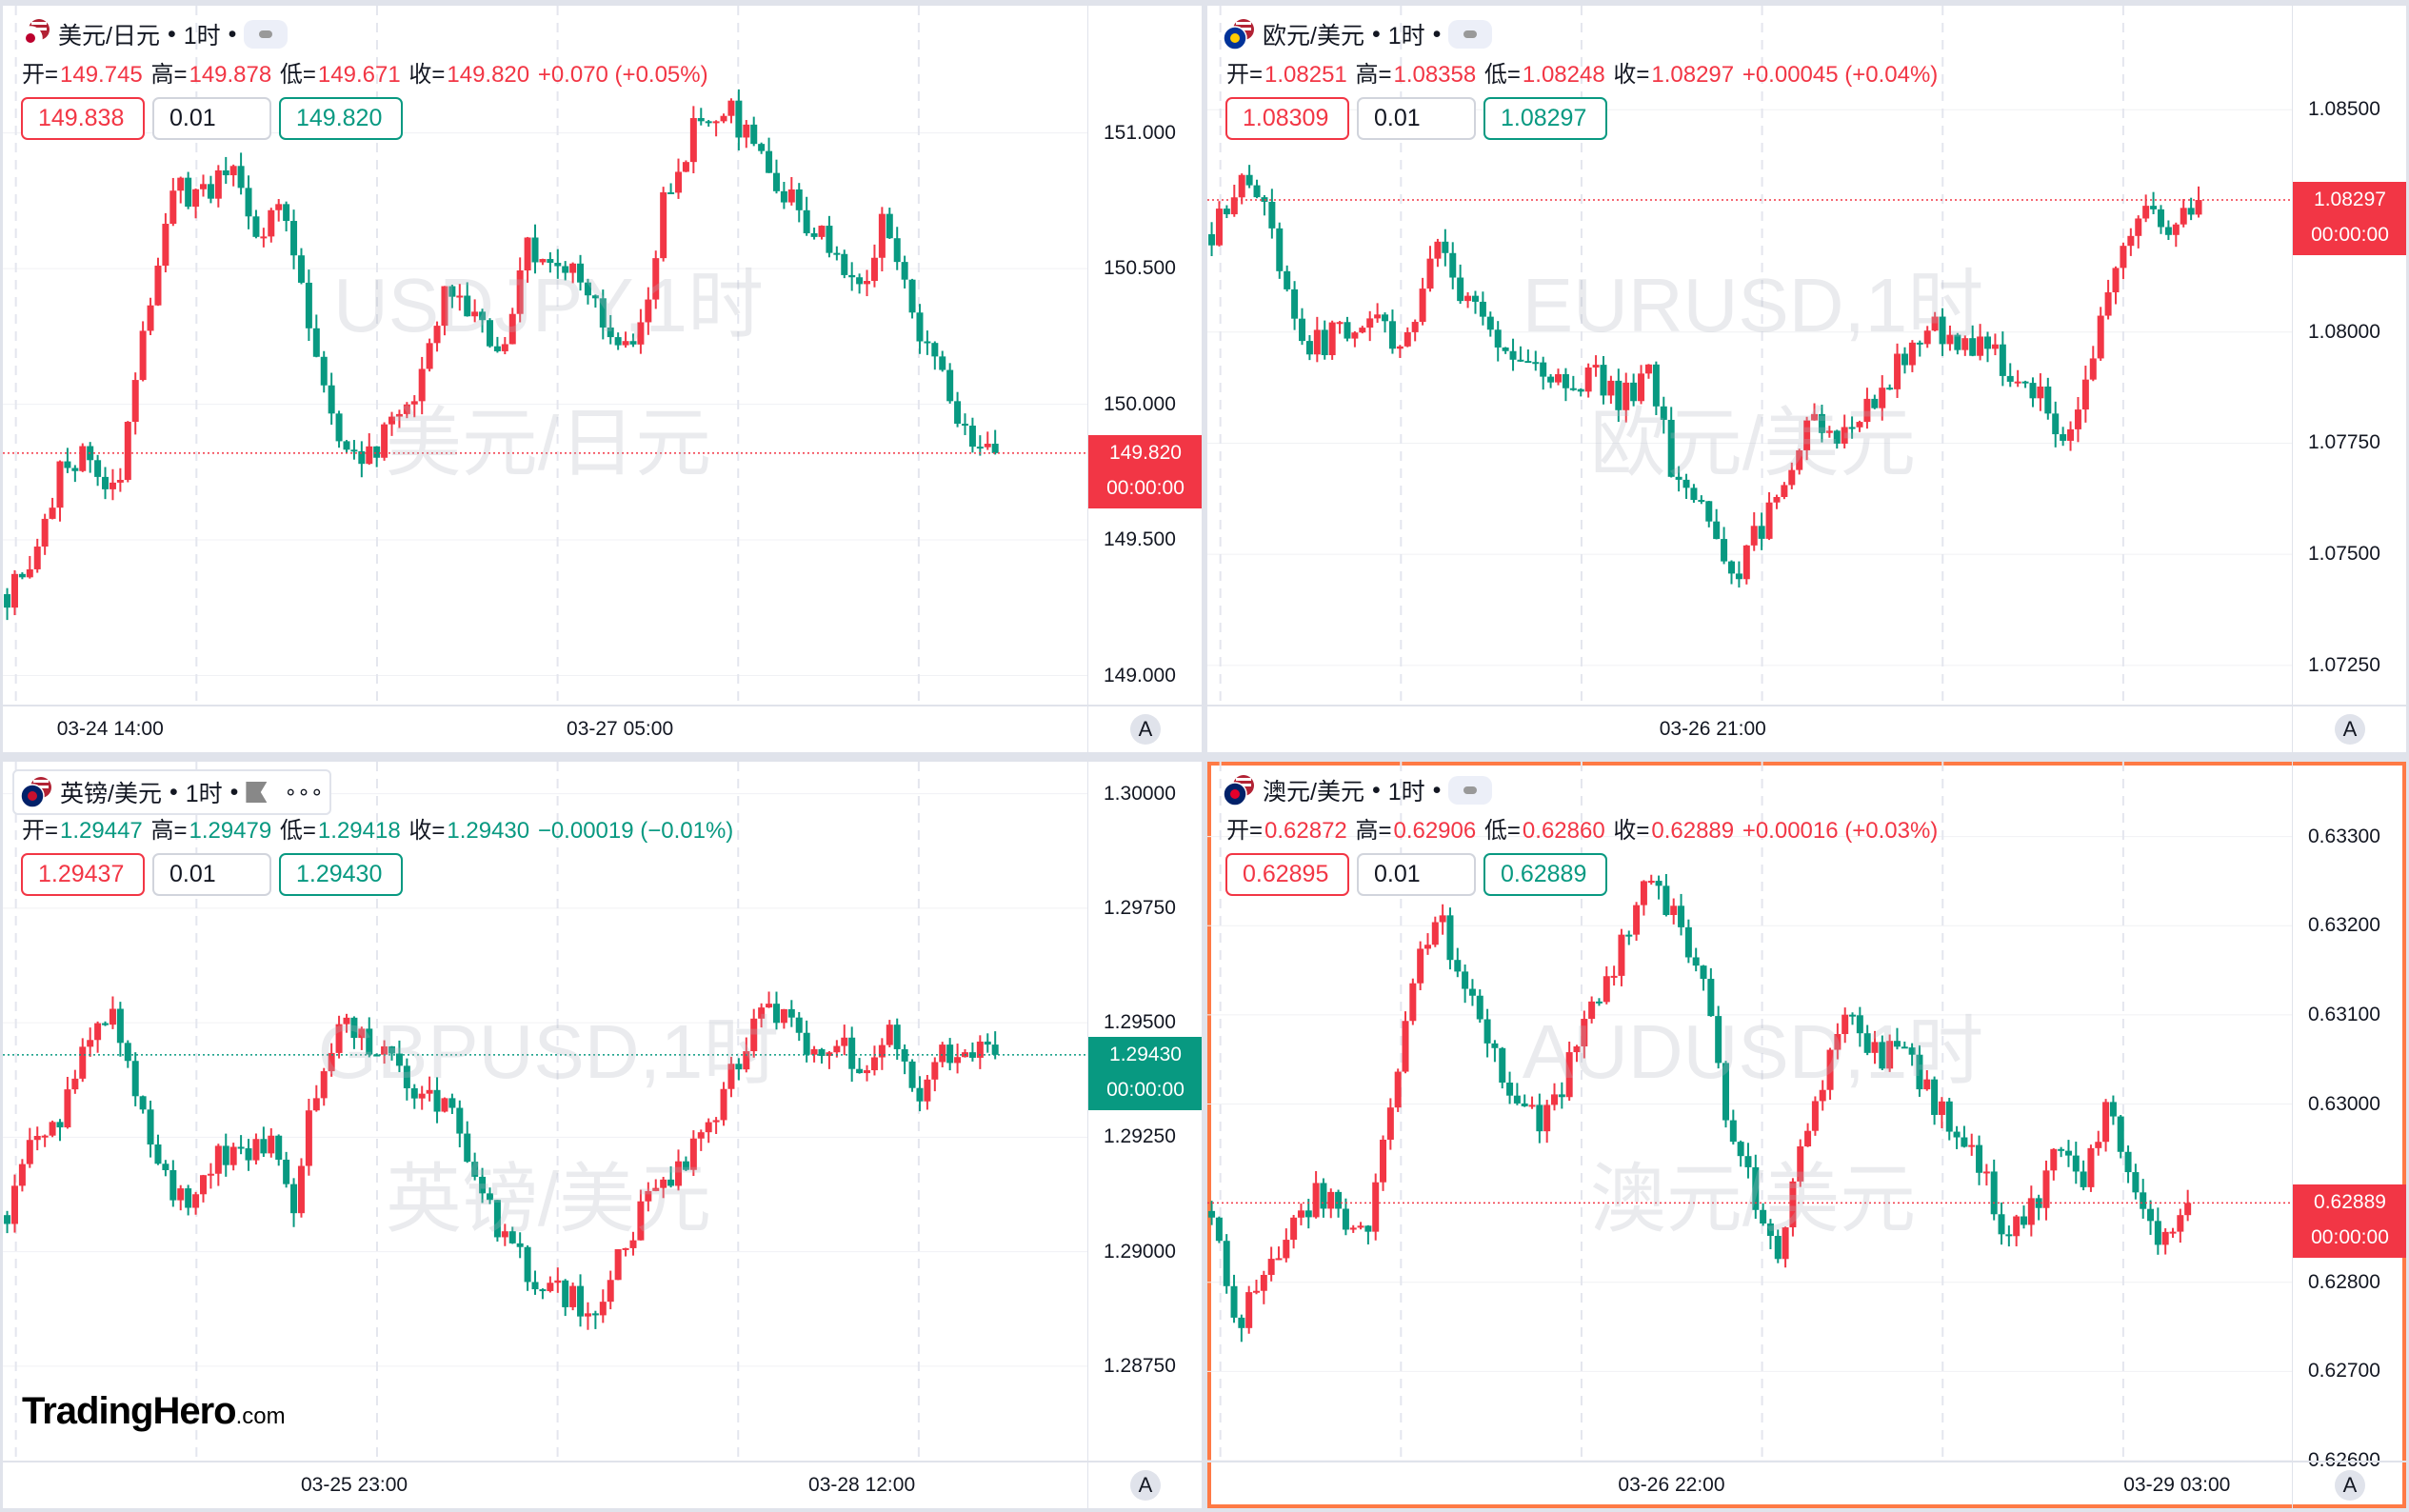  Describe the element at coordinates (1357, 34) in the screenshot. I see `symbol-header: 欧元/美元 • 1时 •` at that location.